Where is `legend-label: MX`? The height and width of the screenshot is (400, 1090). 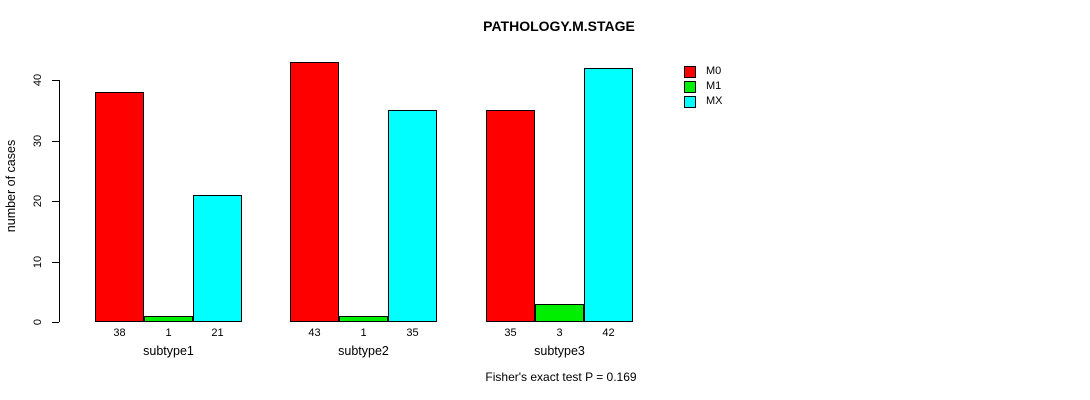
legend-label: MX is located at coordinates (714, 101).